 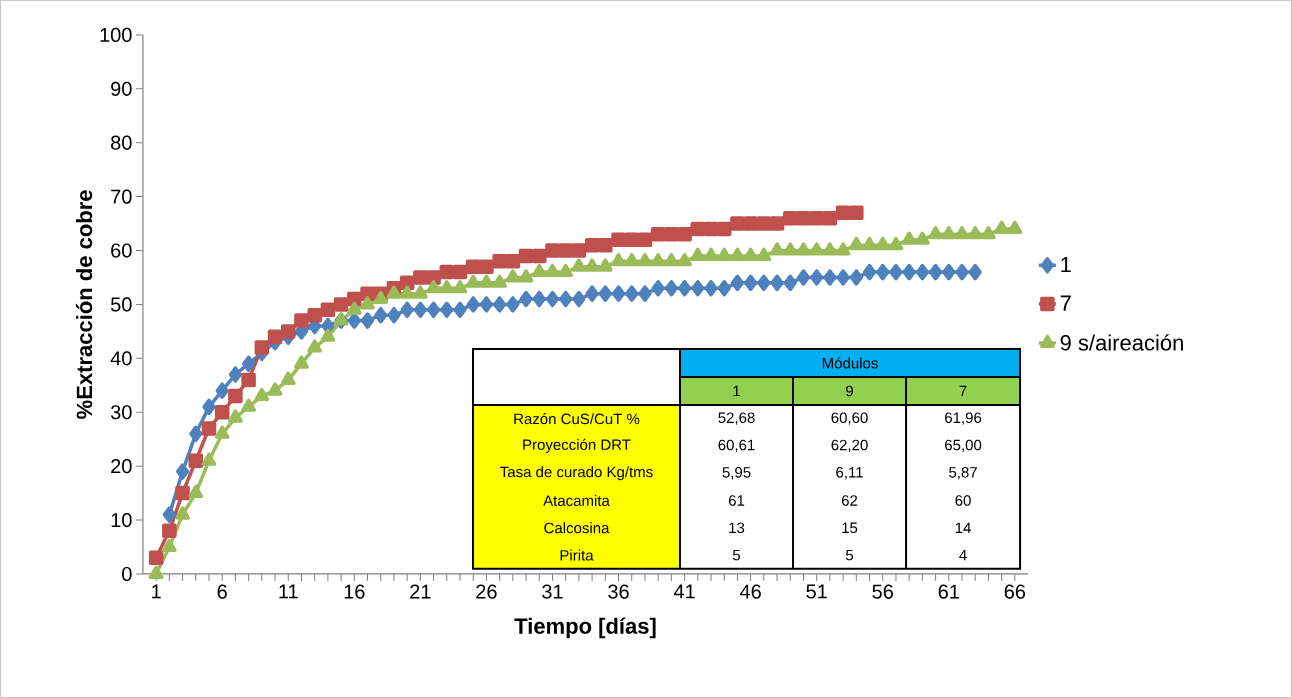 I want to click on x-tick-label: 36, so click(x=618, y=591).